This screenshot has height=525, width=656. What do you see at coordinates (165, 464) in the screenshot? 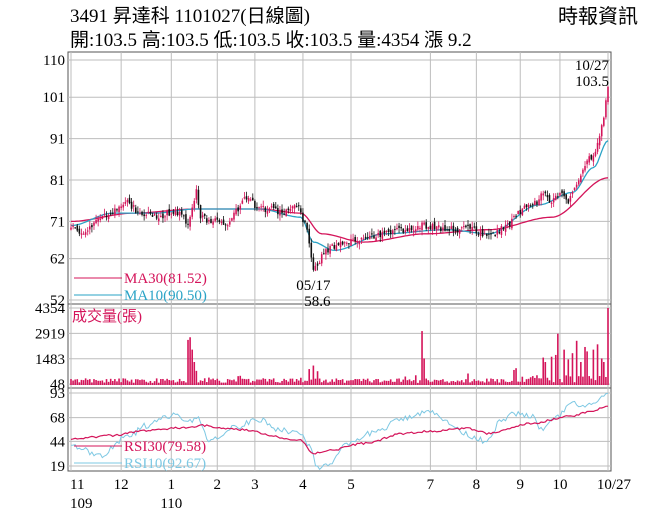
I see `rsi10-legend: RSI10(92.67)` at bounding box center [165, 464].